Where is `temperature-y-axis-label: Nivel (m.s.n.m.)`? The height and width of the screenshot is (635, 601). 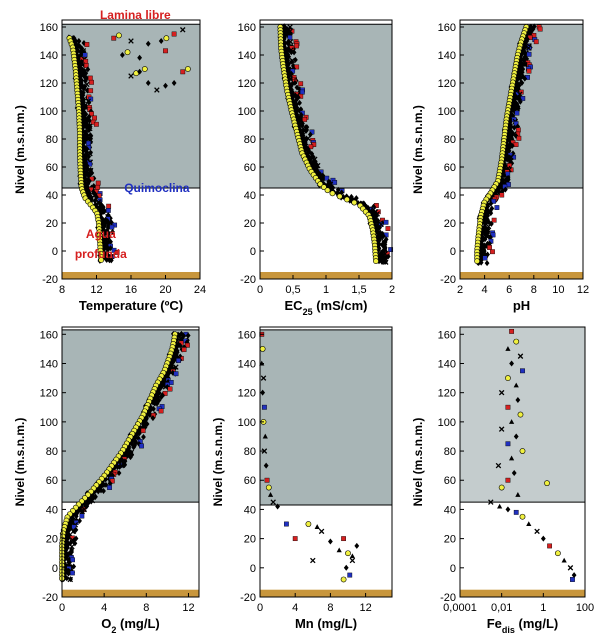
temperature-y-axis-label: Nivel (m.s.n.m.) is located at coordinates (20, 149).